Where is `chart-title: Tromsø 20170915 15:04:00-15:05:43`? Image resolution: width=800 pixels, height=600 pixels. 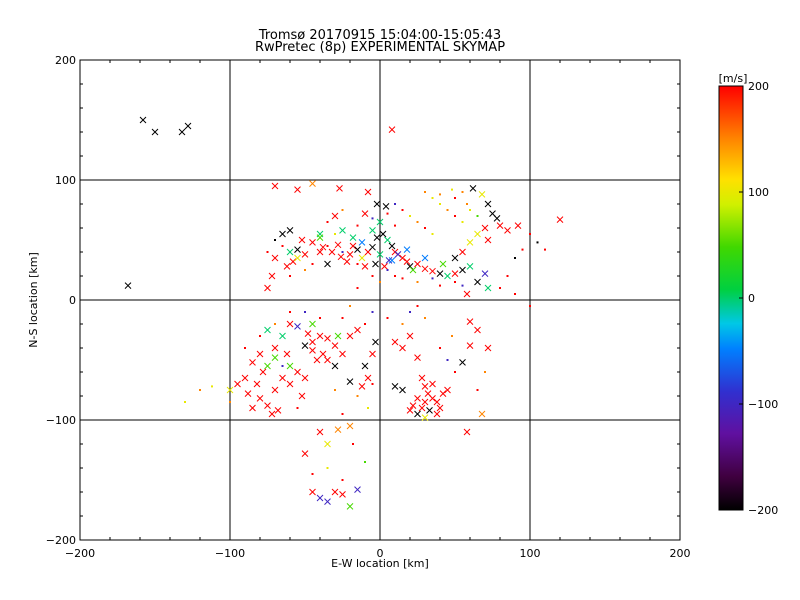
chart-title: Tromsø 20170915 15:04:00-15:05:43 is located at coordinates (379, 35).